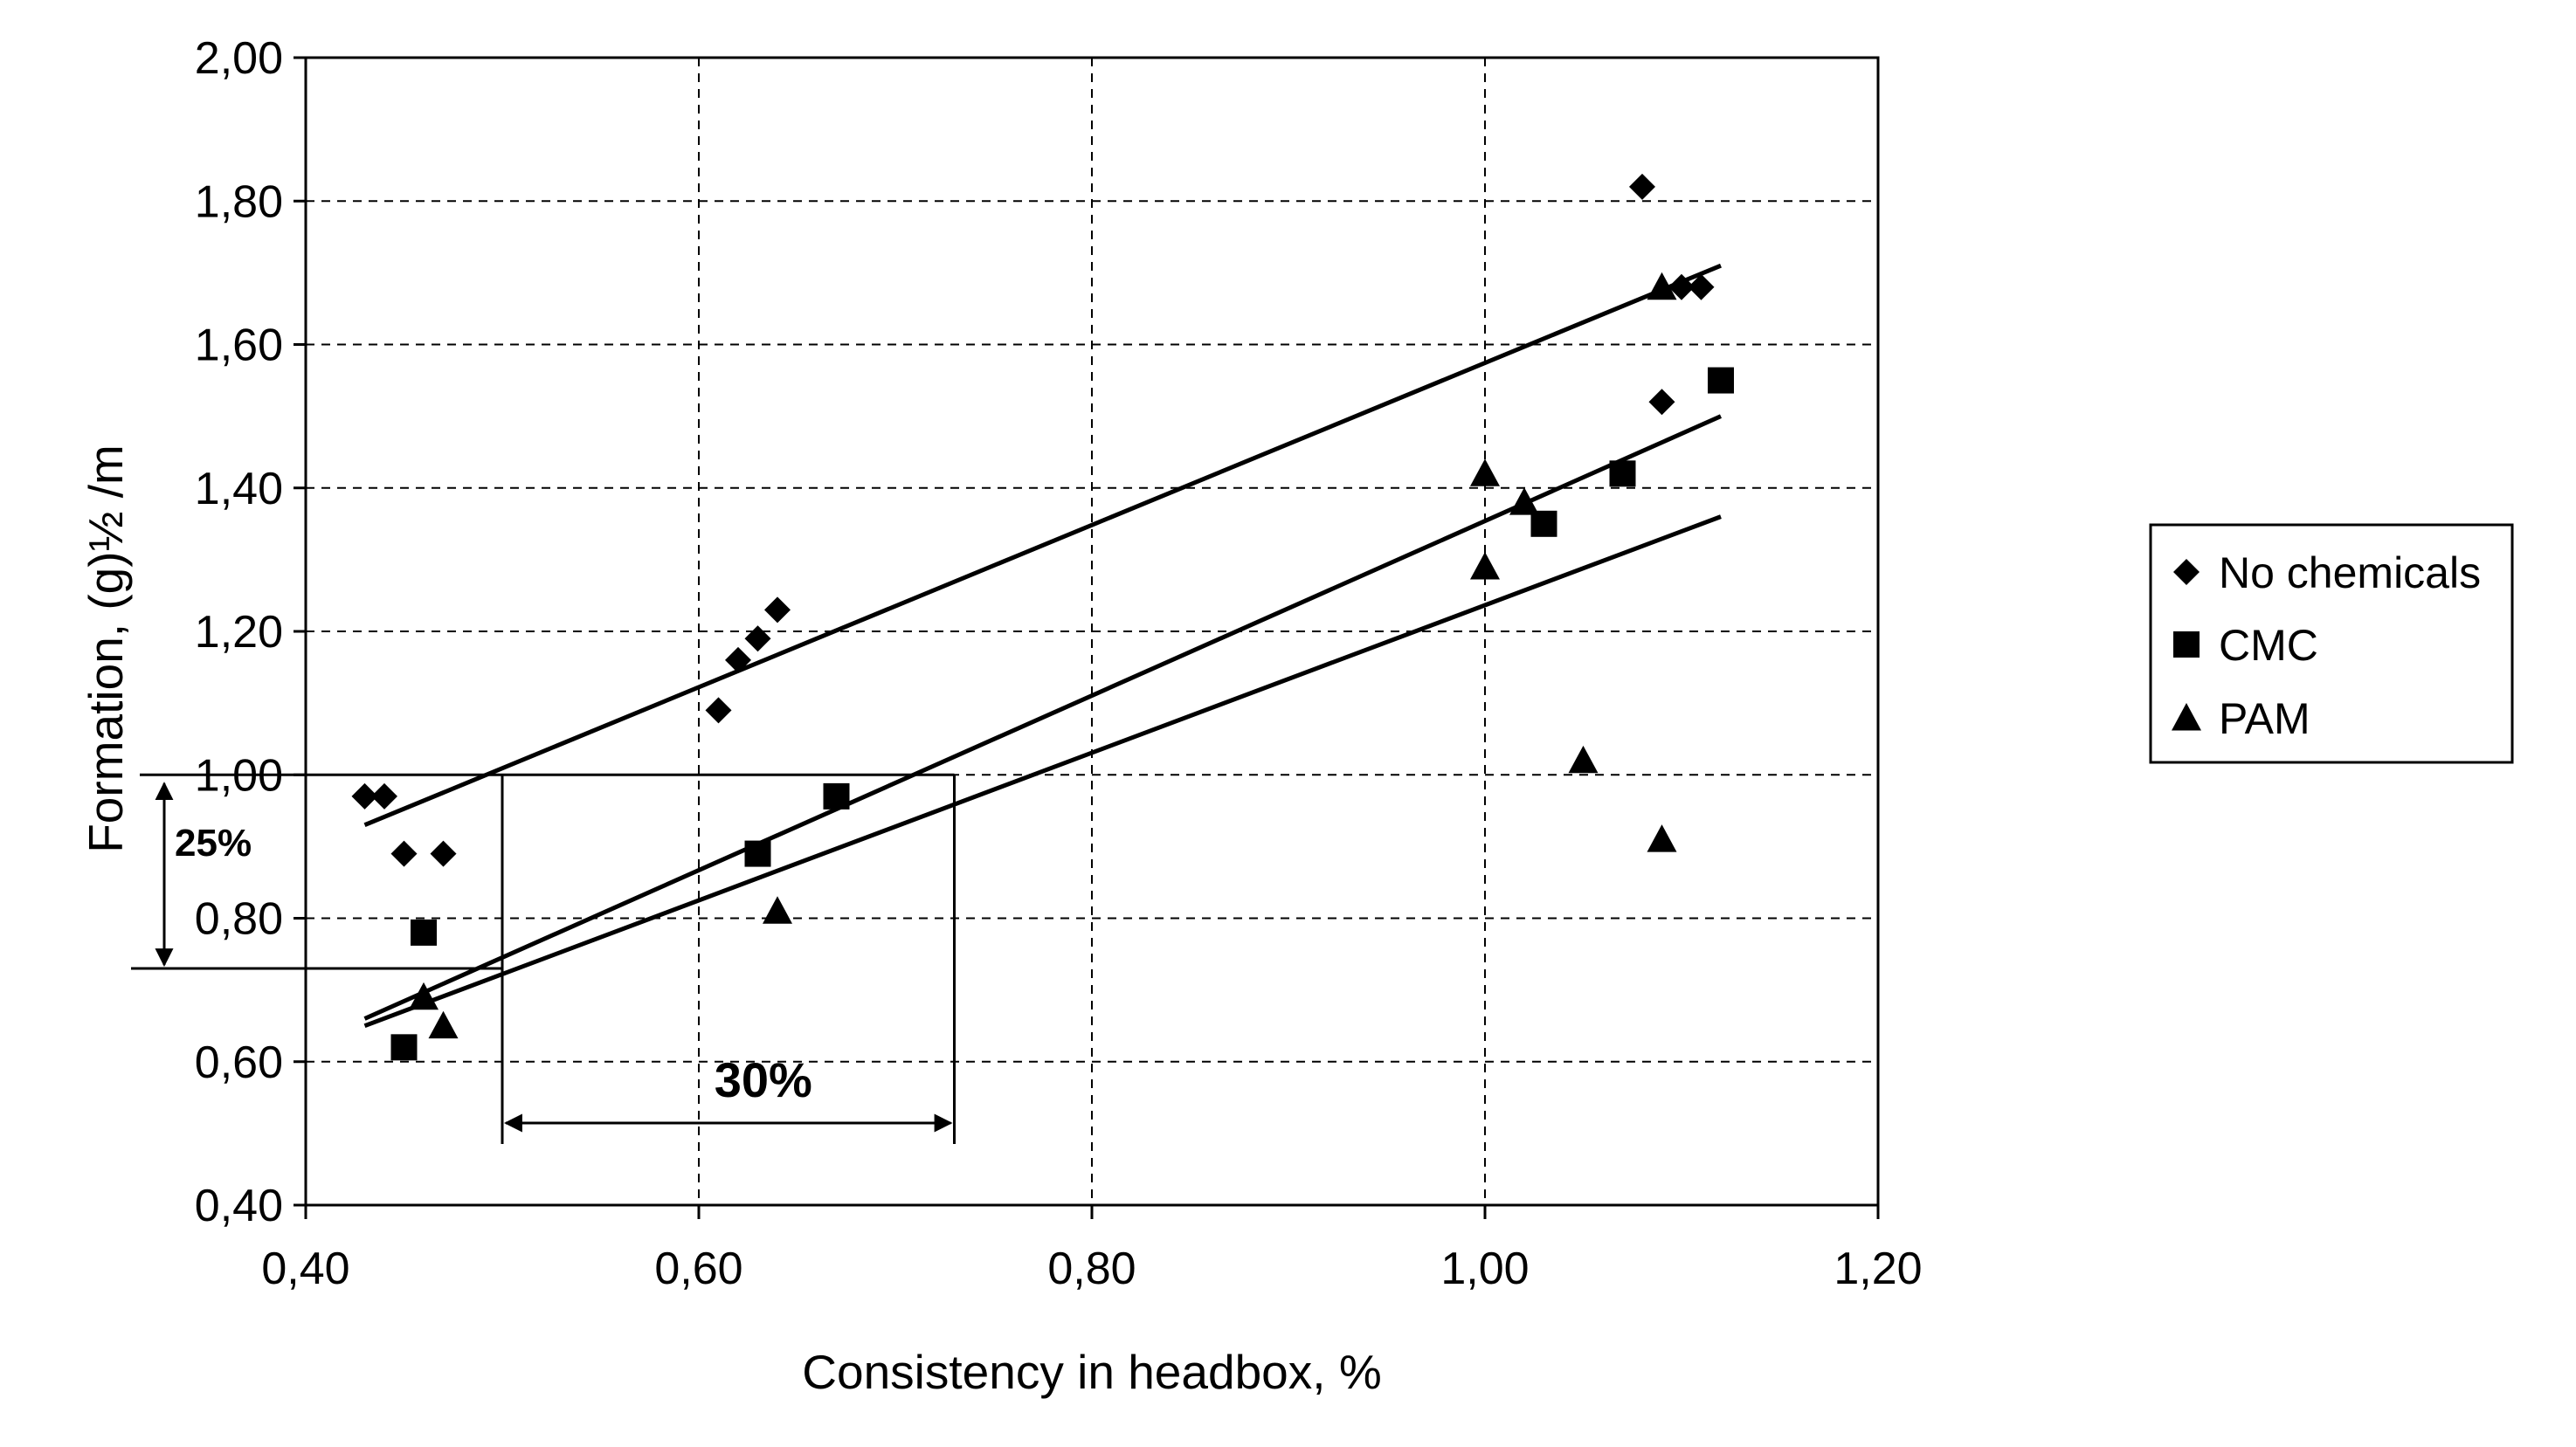 The image size is (2576, 1447). What do you see at coordinates (1091, 1269) in the screenshot?
I see `x-tick-label: 0,80` at bounding box center [1091, 1269].